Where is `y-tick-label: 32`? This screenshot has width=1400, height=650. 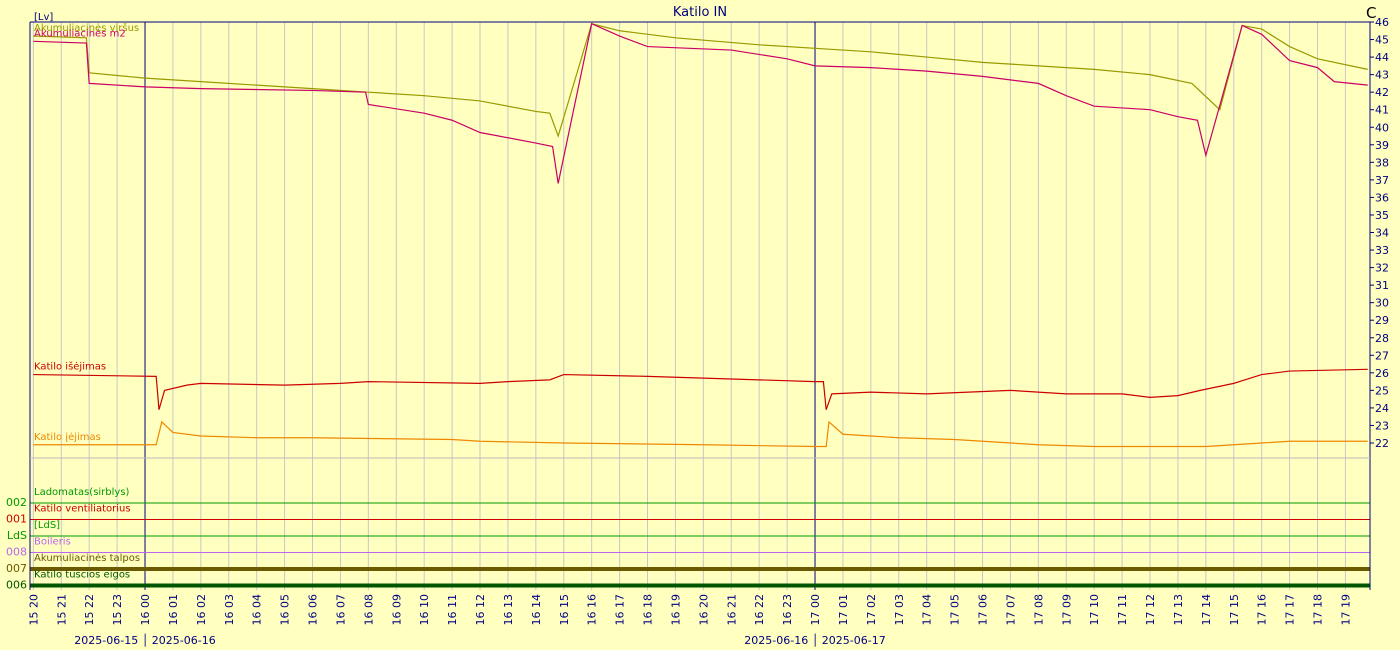
y-tick-label: 32 is located at coordinates (1382, 268).